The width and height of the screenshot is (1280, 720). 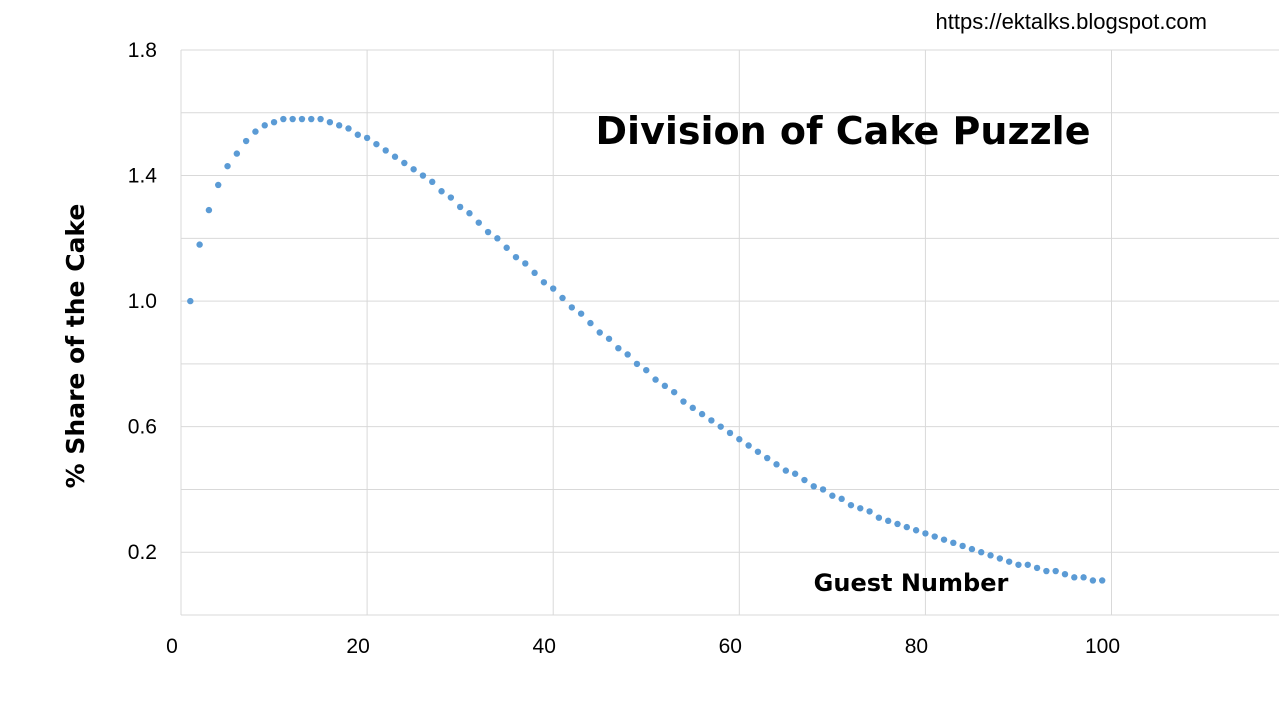 I want to click on x-tick-label: 60, so click(x=730, y=646).